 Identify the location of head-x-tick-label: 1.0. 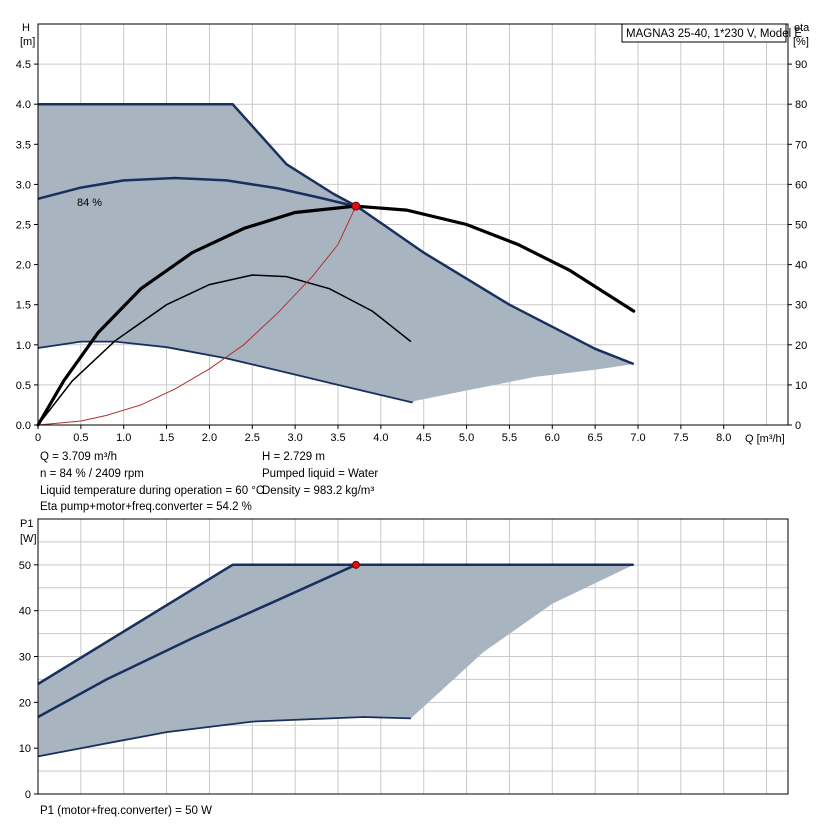
(123, 438).